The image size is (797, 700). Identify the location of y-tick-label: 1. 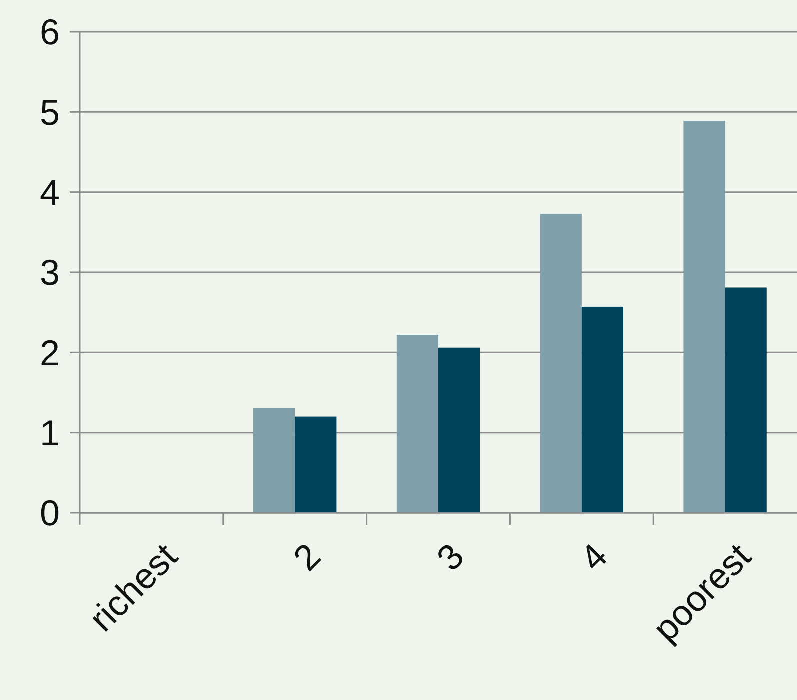
(50, 433).